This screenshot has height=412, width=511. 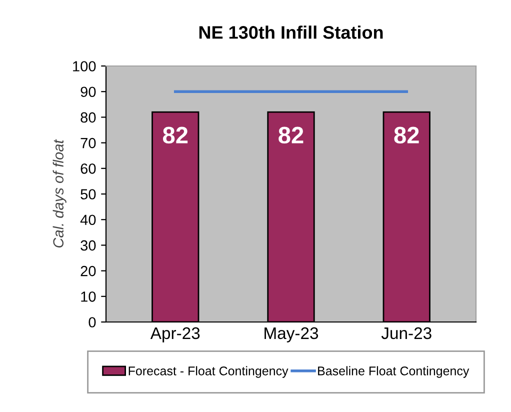 I want to click on legend-label: Baseline Float Contingency, so click(x=394, y=372).